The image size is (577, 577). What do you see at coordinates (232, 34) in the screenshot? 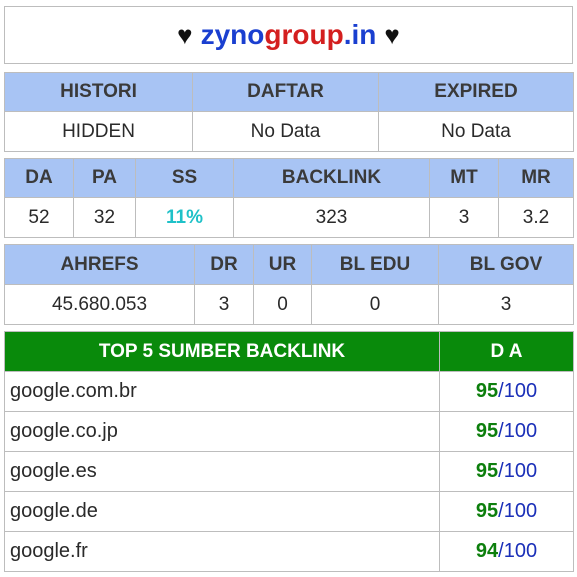
I see `site-name-part1: zyno` at bounding box center [232, 34].